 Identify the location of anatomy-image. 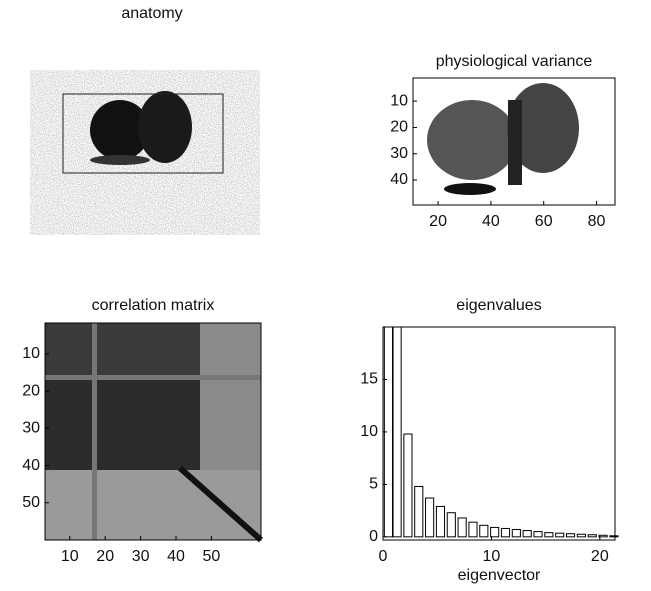
(145, 152).